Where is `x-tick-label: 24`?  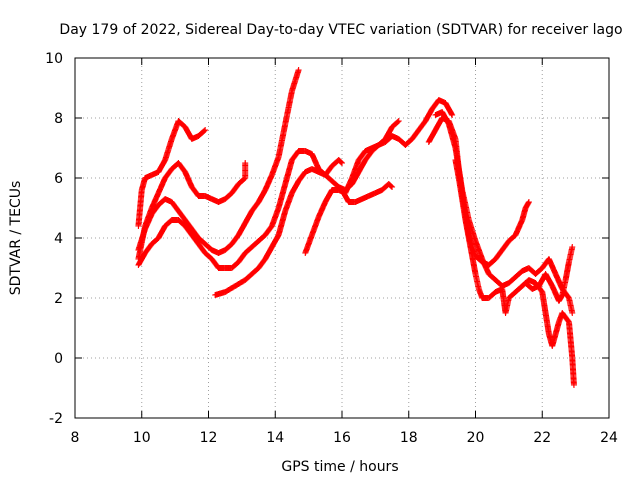 x-tick-label: 24 is located at coordinates (609, 438).